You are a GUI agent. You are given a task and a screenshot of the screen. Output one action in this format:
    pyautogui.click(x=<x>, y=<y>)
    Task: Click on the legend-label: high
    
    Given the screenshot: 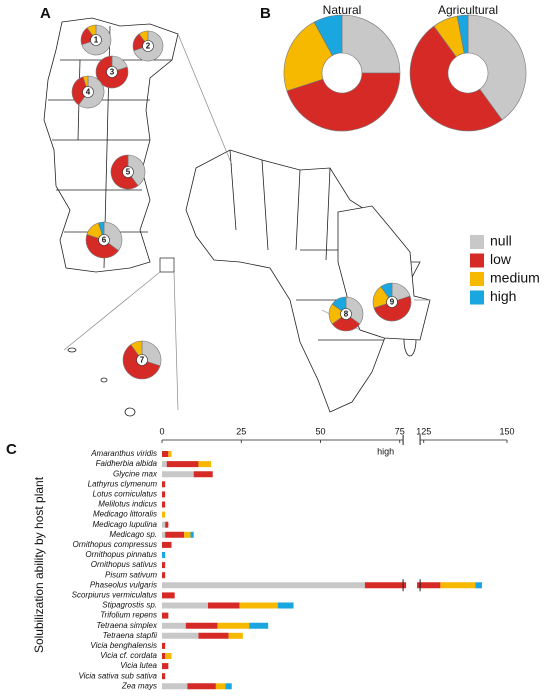 What is the action you would take?
    pyautogui.click(x=503, y=296)
    